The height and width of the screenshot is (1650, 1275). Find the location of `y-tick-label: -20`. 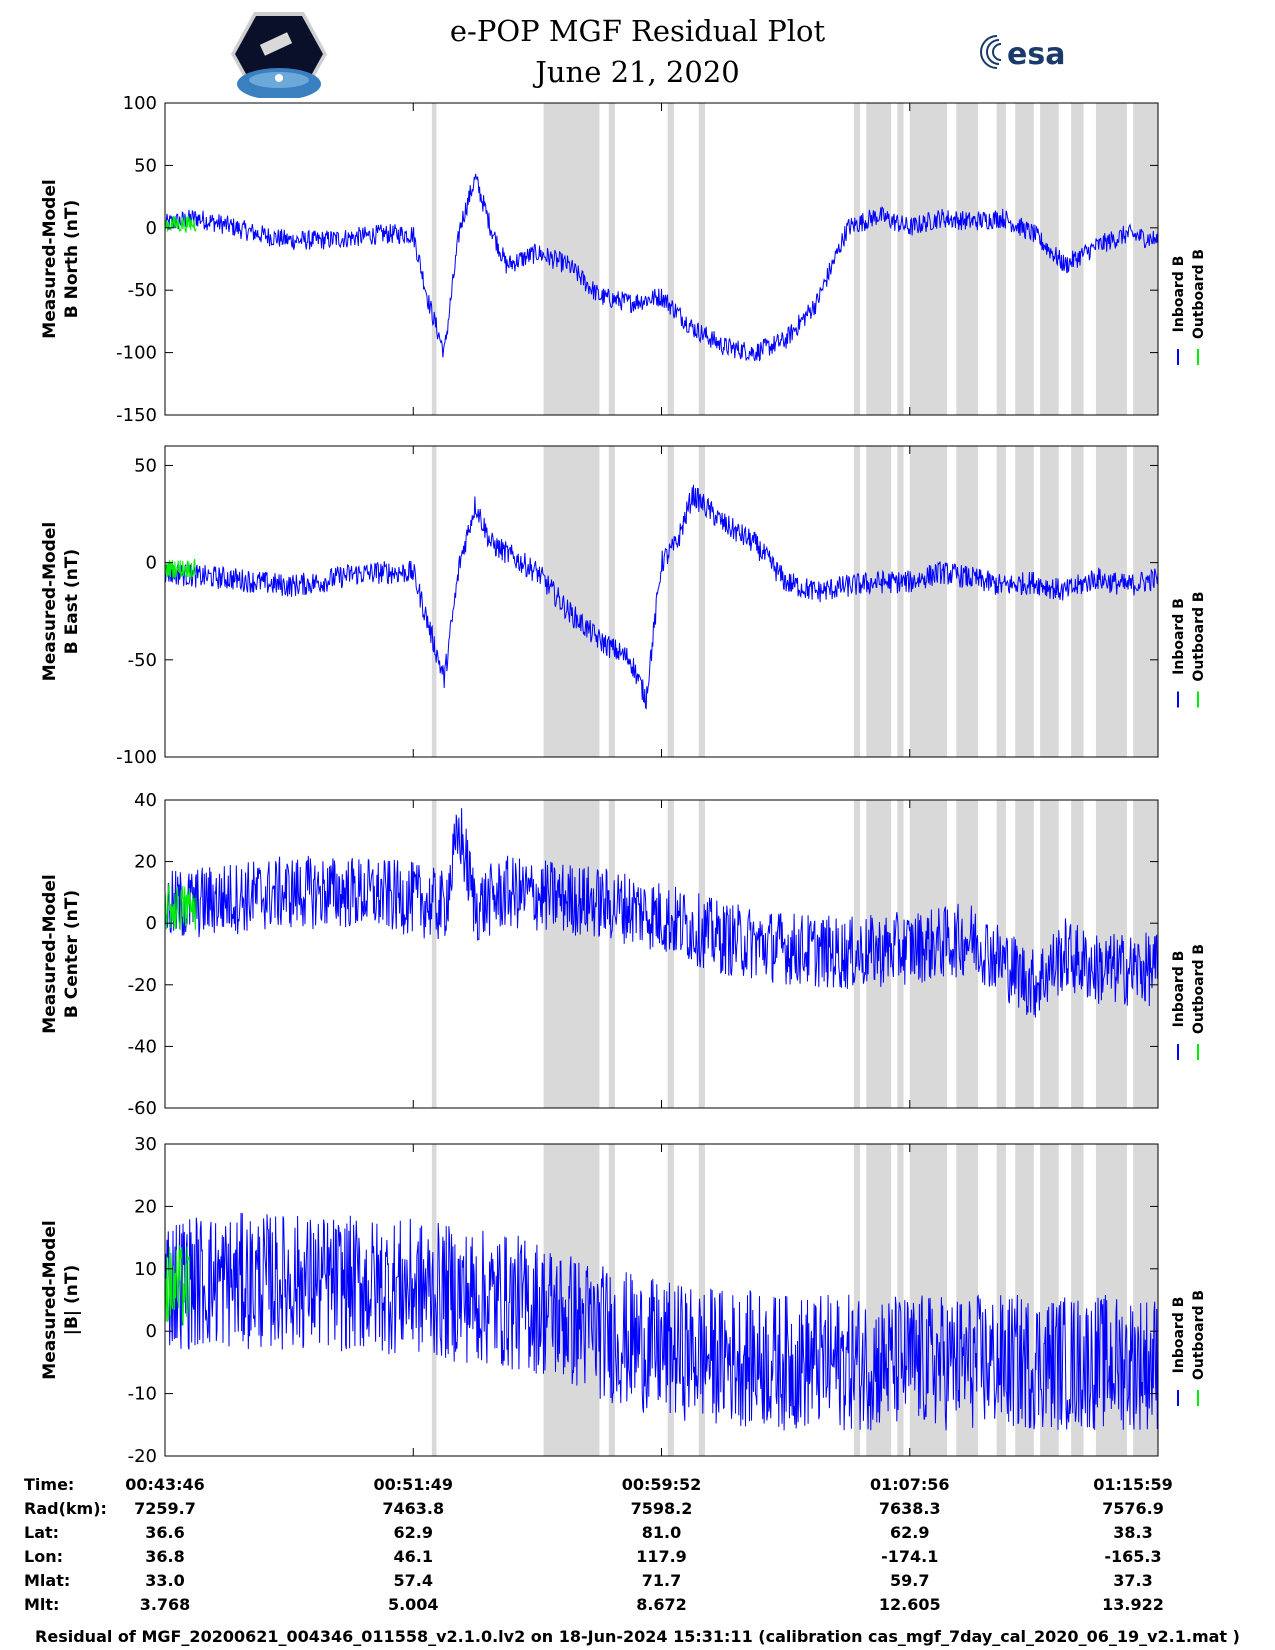

y-tick-label: -20 is located at coordinates (142, 985).